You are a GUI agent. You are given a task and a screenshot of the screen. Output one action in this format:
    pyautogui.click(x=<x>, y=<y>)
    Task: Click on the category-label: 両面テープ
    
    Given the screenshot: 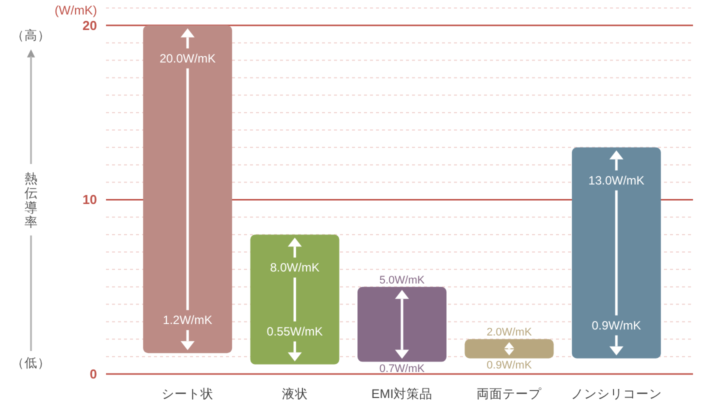 What is the action you would take?
    pyautogui.click(x=509, y=394)
    